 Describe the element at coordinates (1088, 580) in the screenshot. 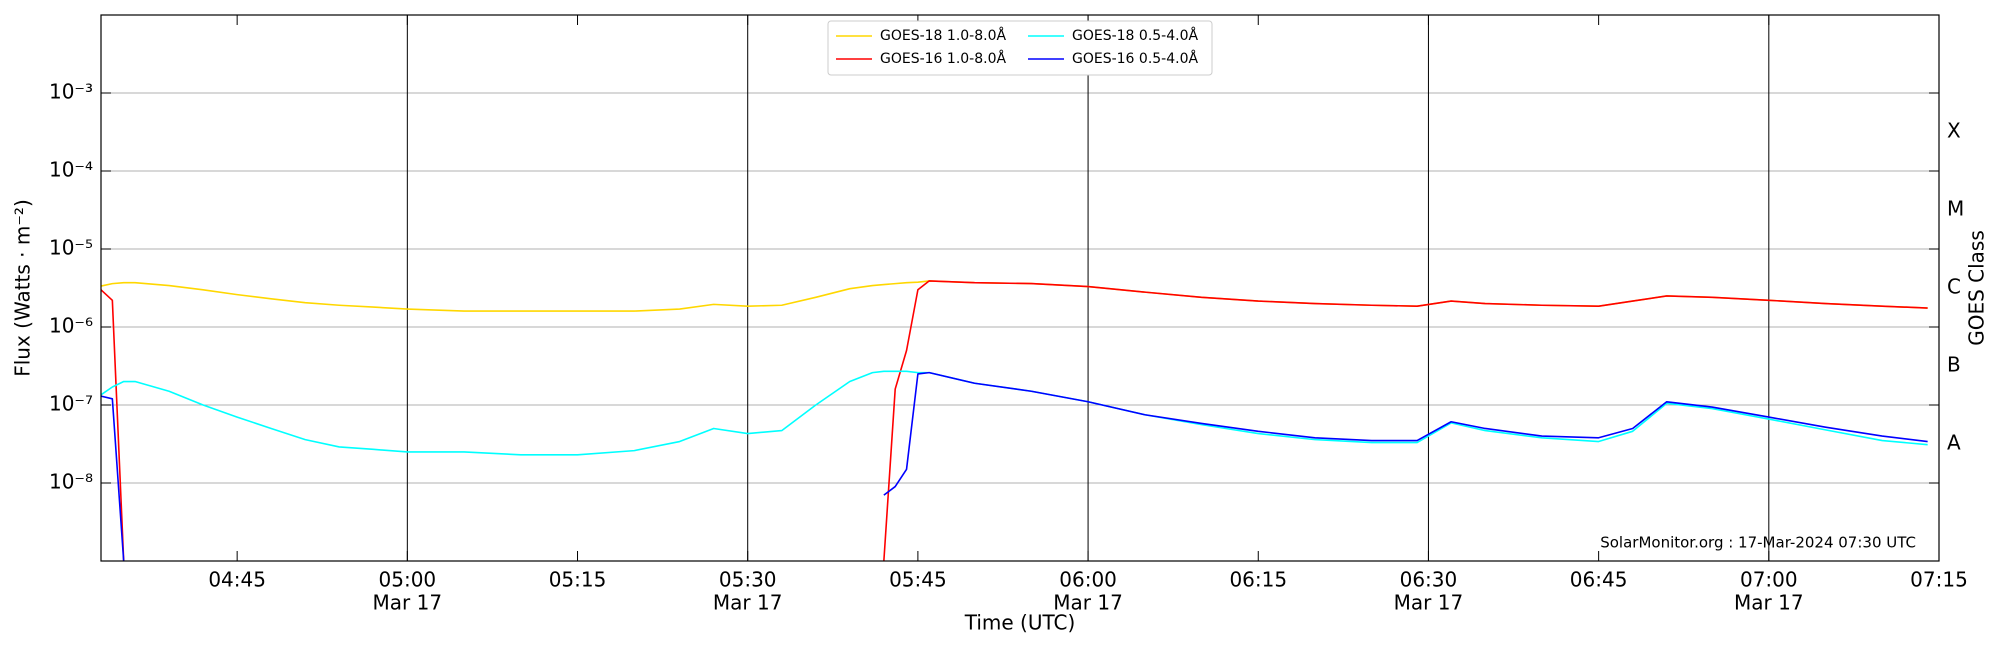

I see `x-tick-label: 06:00` at that location.